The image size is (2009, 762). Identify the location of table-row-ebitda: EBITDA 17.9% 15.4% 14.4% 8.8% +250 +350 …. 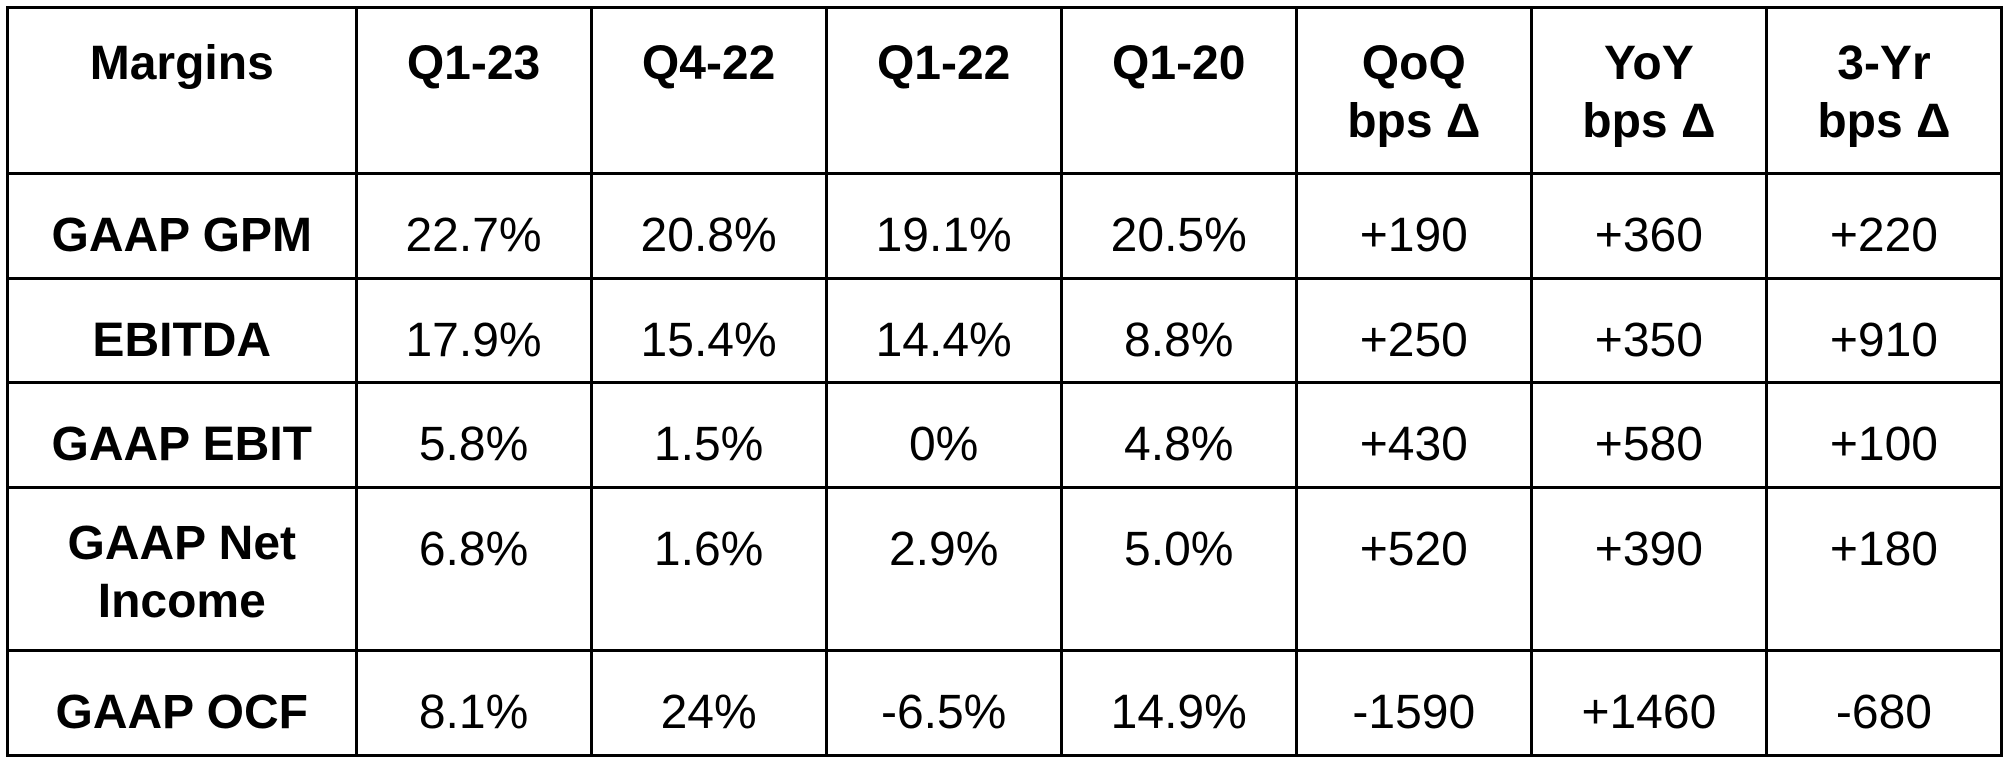
(1005, 330).